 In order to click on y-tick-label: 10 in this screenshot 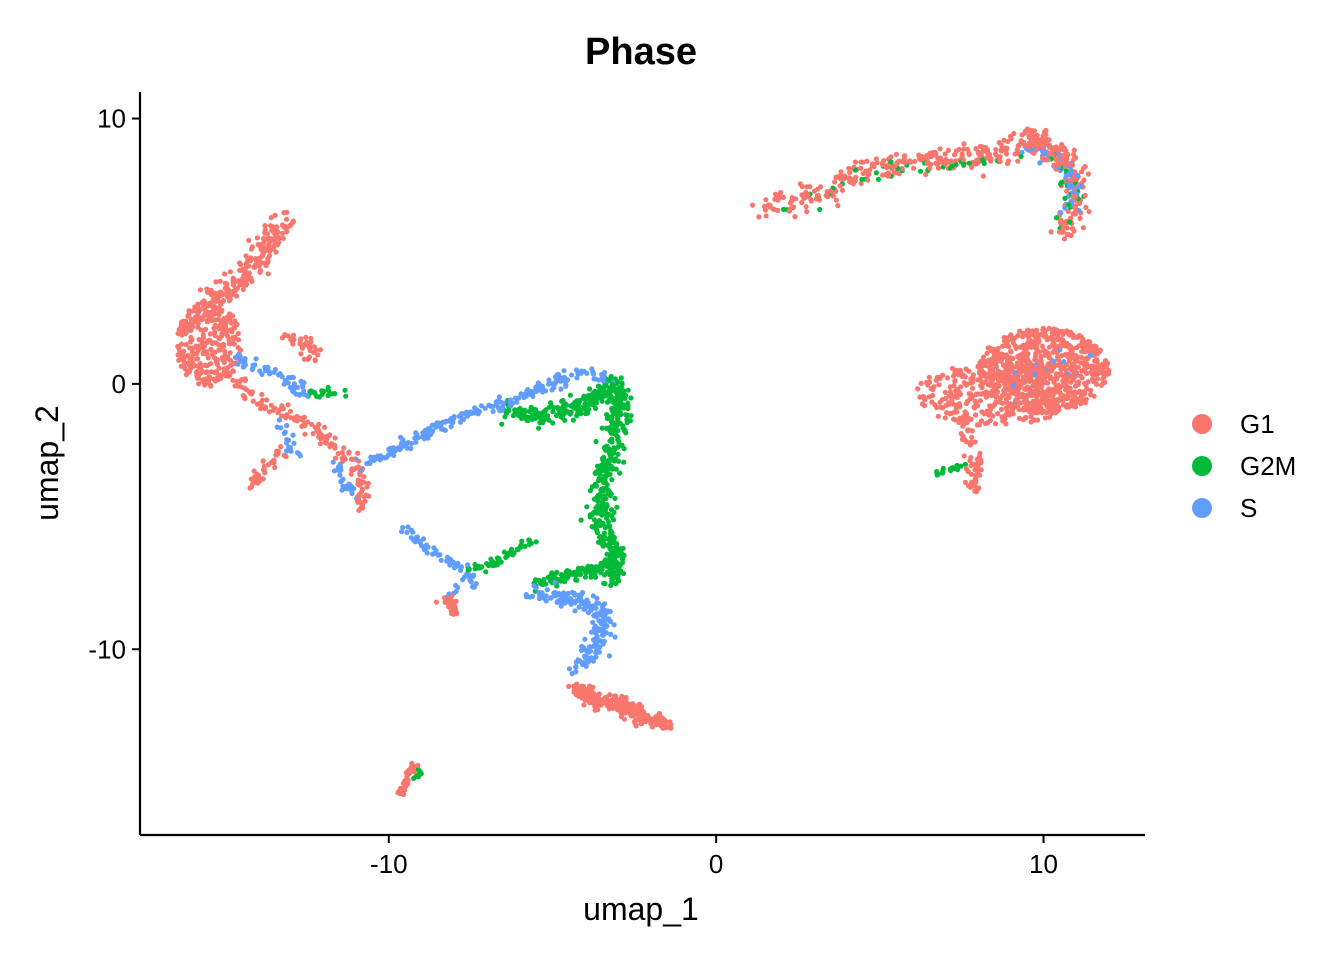, I will do `click(111, 119)`.